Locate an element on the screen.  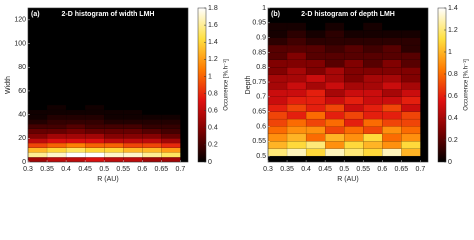
colorbar-tick-label: 0.6 is located at coordinates (453, 96).